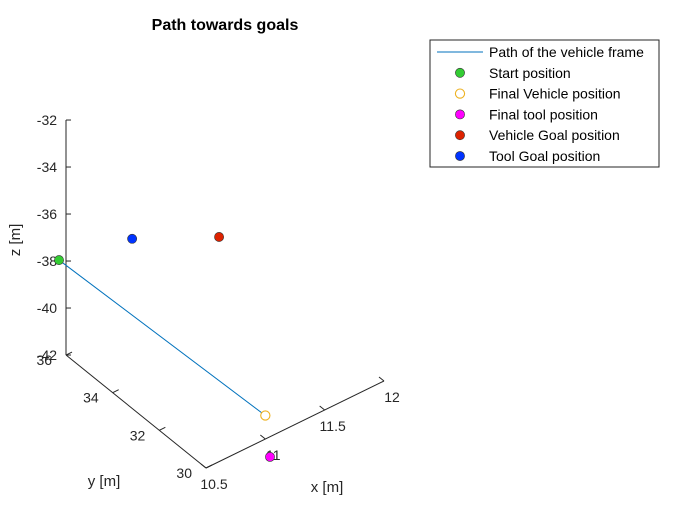 This screenshot has width=700, height=525. I want to click on x-ticks: 10.51111.512, so click(300, 434).